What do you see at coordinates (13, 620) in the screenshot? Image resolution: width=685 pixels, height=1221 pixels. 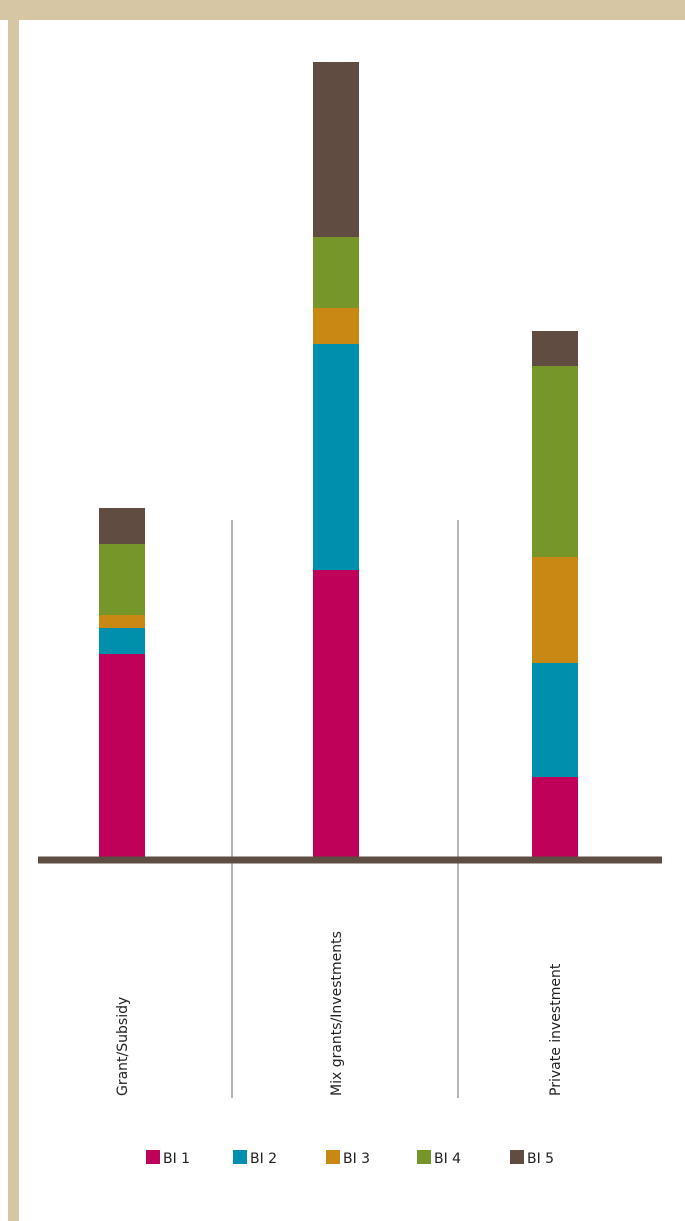 I see `left-border` at bounding box center [13, 620].